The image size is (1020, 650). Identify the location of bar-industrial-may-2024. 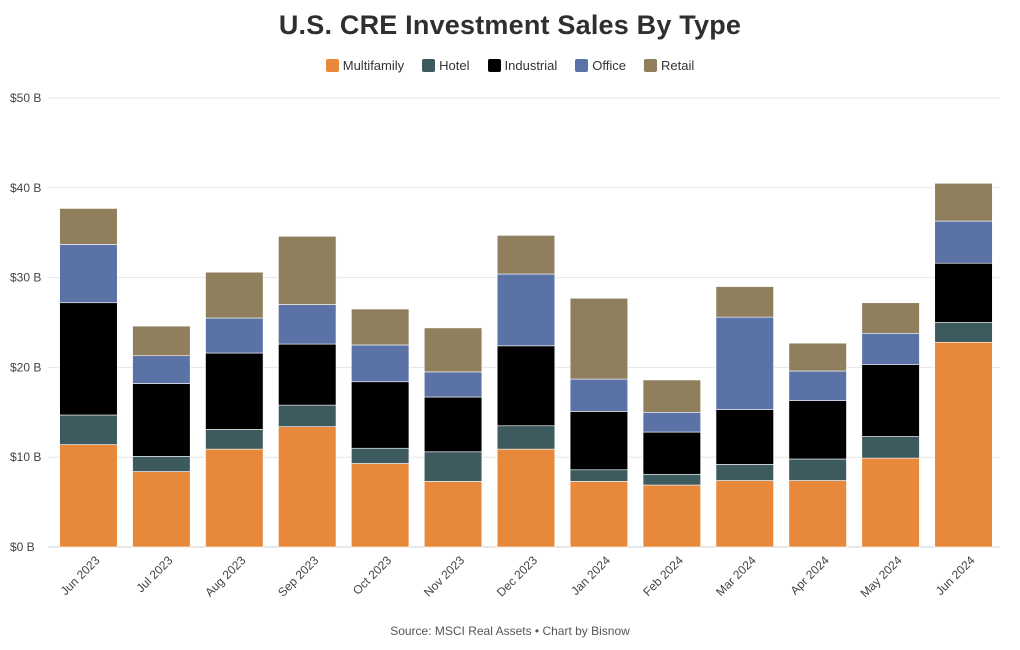
(890, 400).